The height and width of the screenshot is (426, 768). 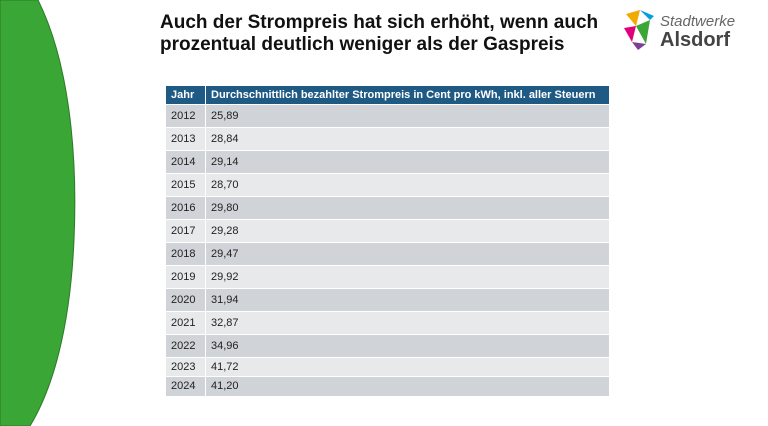 I want to click on table-row: 2017 29,28, so click(x=388, y=231).